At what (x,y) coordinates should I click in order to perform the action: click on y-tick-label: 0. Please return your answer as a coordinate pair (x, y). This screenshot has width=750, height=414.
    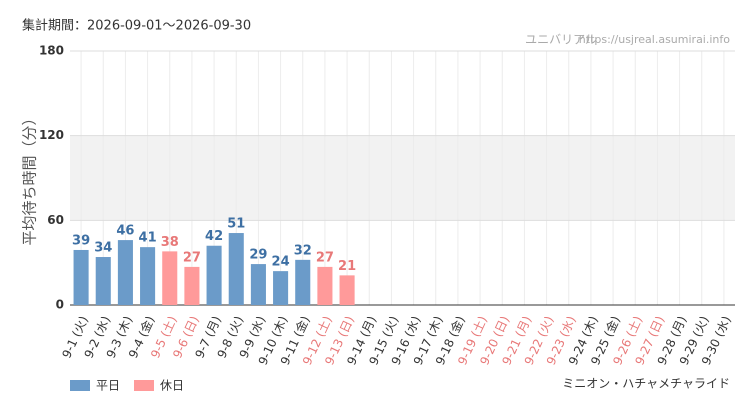
    Looking at the image, I should click on (60, 305).